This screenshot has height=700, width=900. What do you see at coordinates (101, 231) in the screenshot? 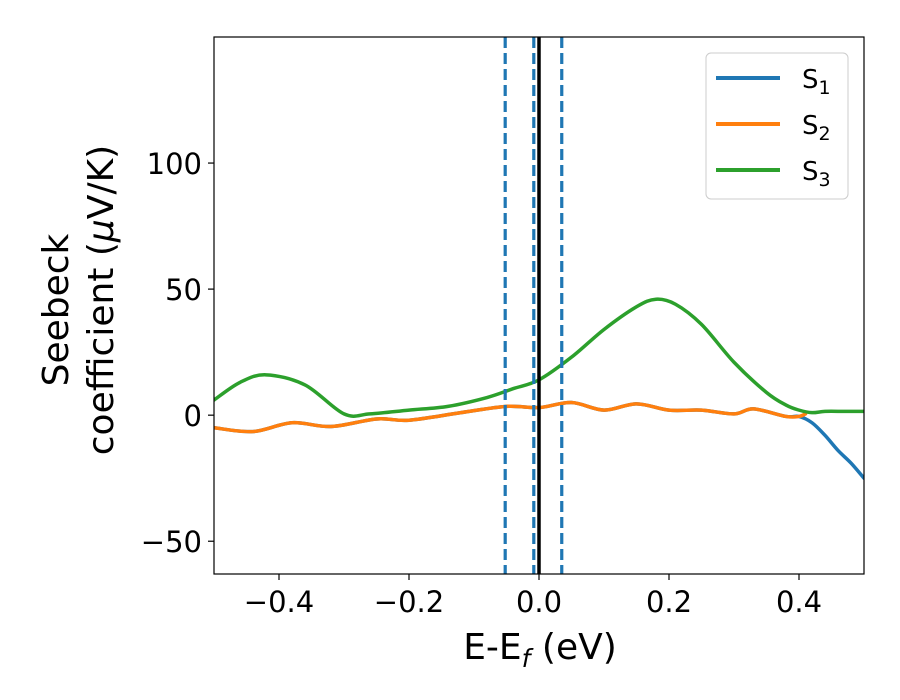
I see `y-axis-label-mu: μ` at bounding box center [101, 231].